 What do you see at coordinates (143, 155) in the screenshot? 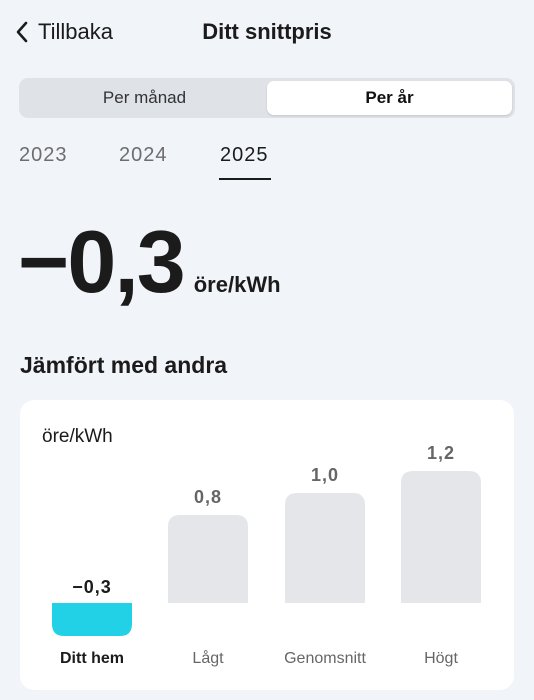
I see `year-tab-2024: 2024` at bounding box center [143, 155].